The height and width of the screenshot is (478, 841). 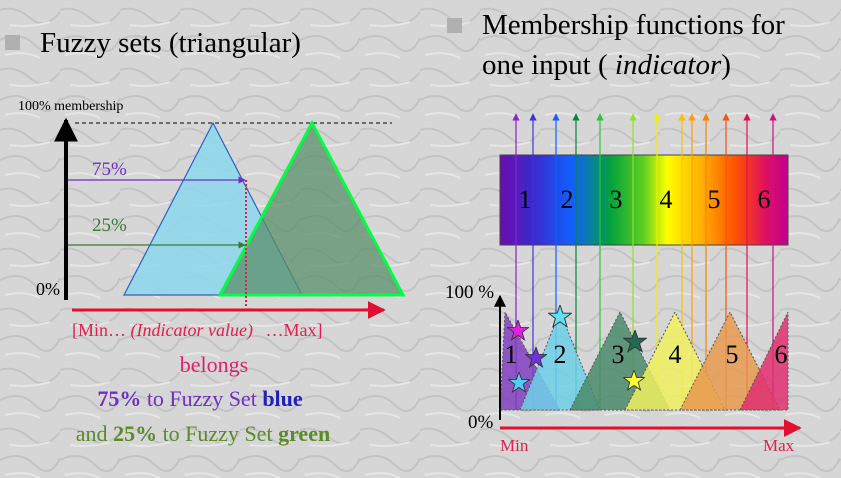 What do you see at coordinates (469, 292) in the screenshot?
I see `y-axis-top-label: 100 %` at bounding box center [469, 292].